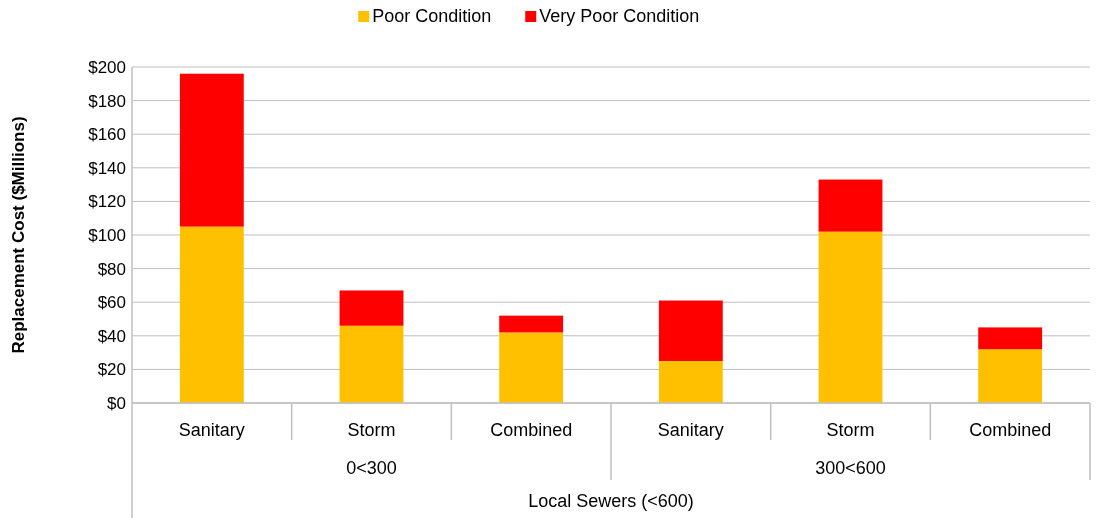  I want to click on y-tick-label: $100, so click(107, 235).